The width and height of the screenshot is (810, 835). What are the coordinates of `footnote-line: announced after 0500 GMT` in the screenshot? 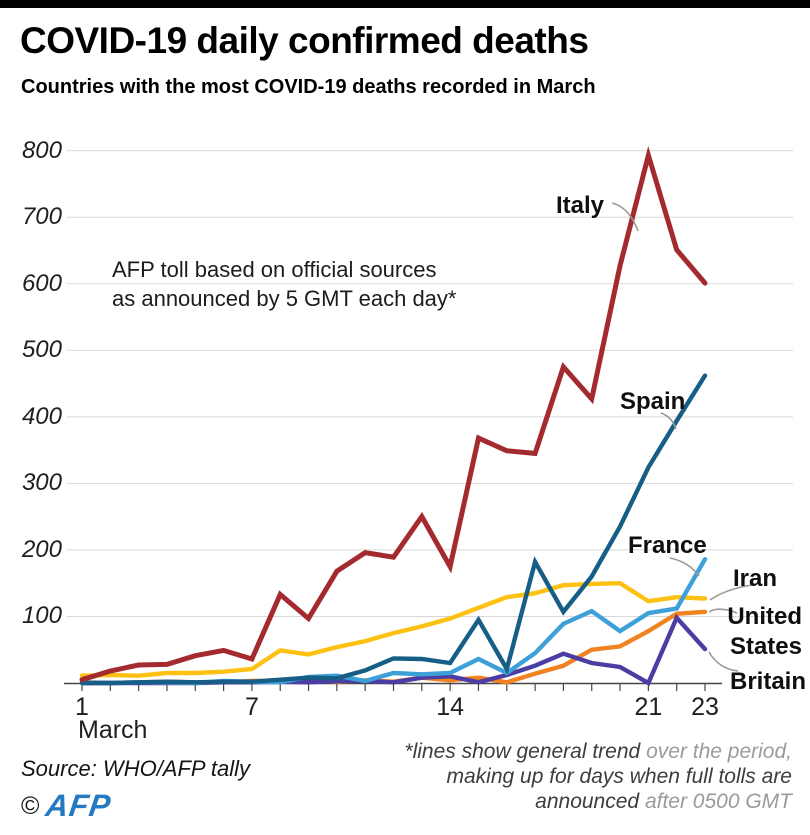 It's located at (663, 801).